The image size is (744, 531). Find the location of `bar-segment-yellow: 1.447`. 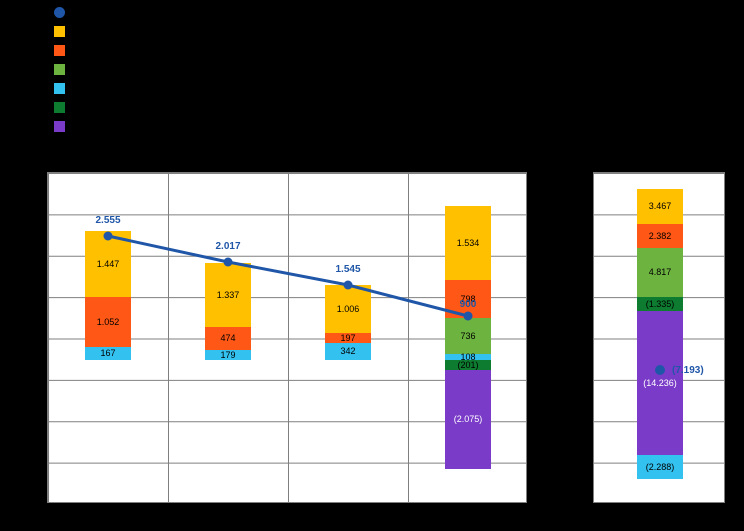

bar-segment-yellow: 1.447 is located at coordinates (108, 264).